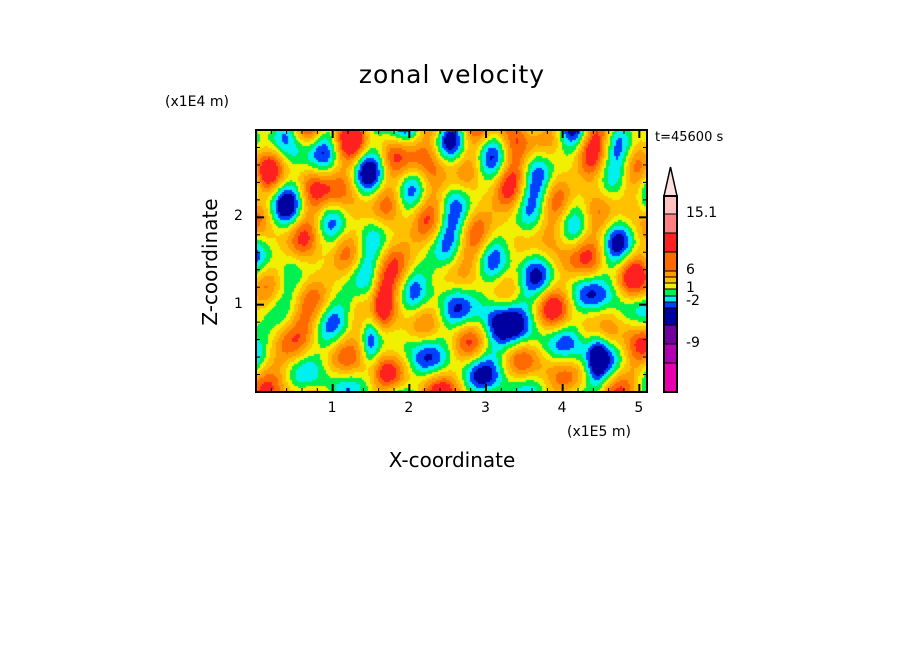 The width and height of the screenshot is (904, 654). What do you see at coordinates (690, 270) in the screenshot?
I see `colorbar-label: 6` at bounding box center [690, 270].